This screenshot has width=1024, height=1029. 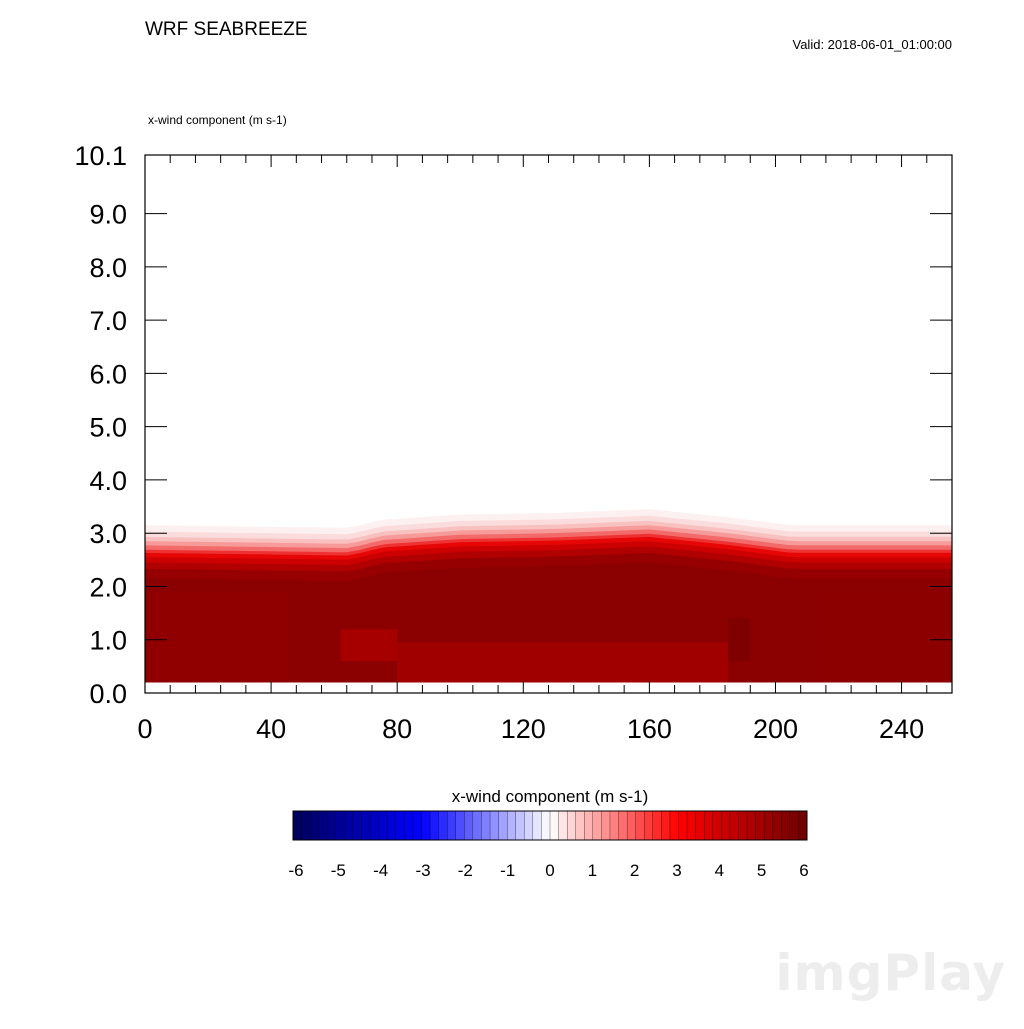 What do you see at coordinates (901, 729) in the screenshot?
I see `x-tick-label-6: 240` at bounding box center [901, 729].